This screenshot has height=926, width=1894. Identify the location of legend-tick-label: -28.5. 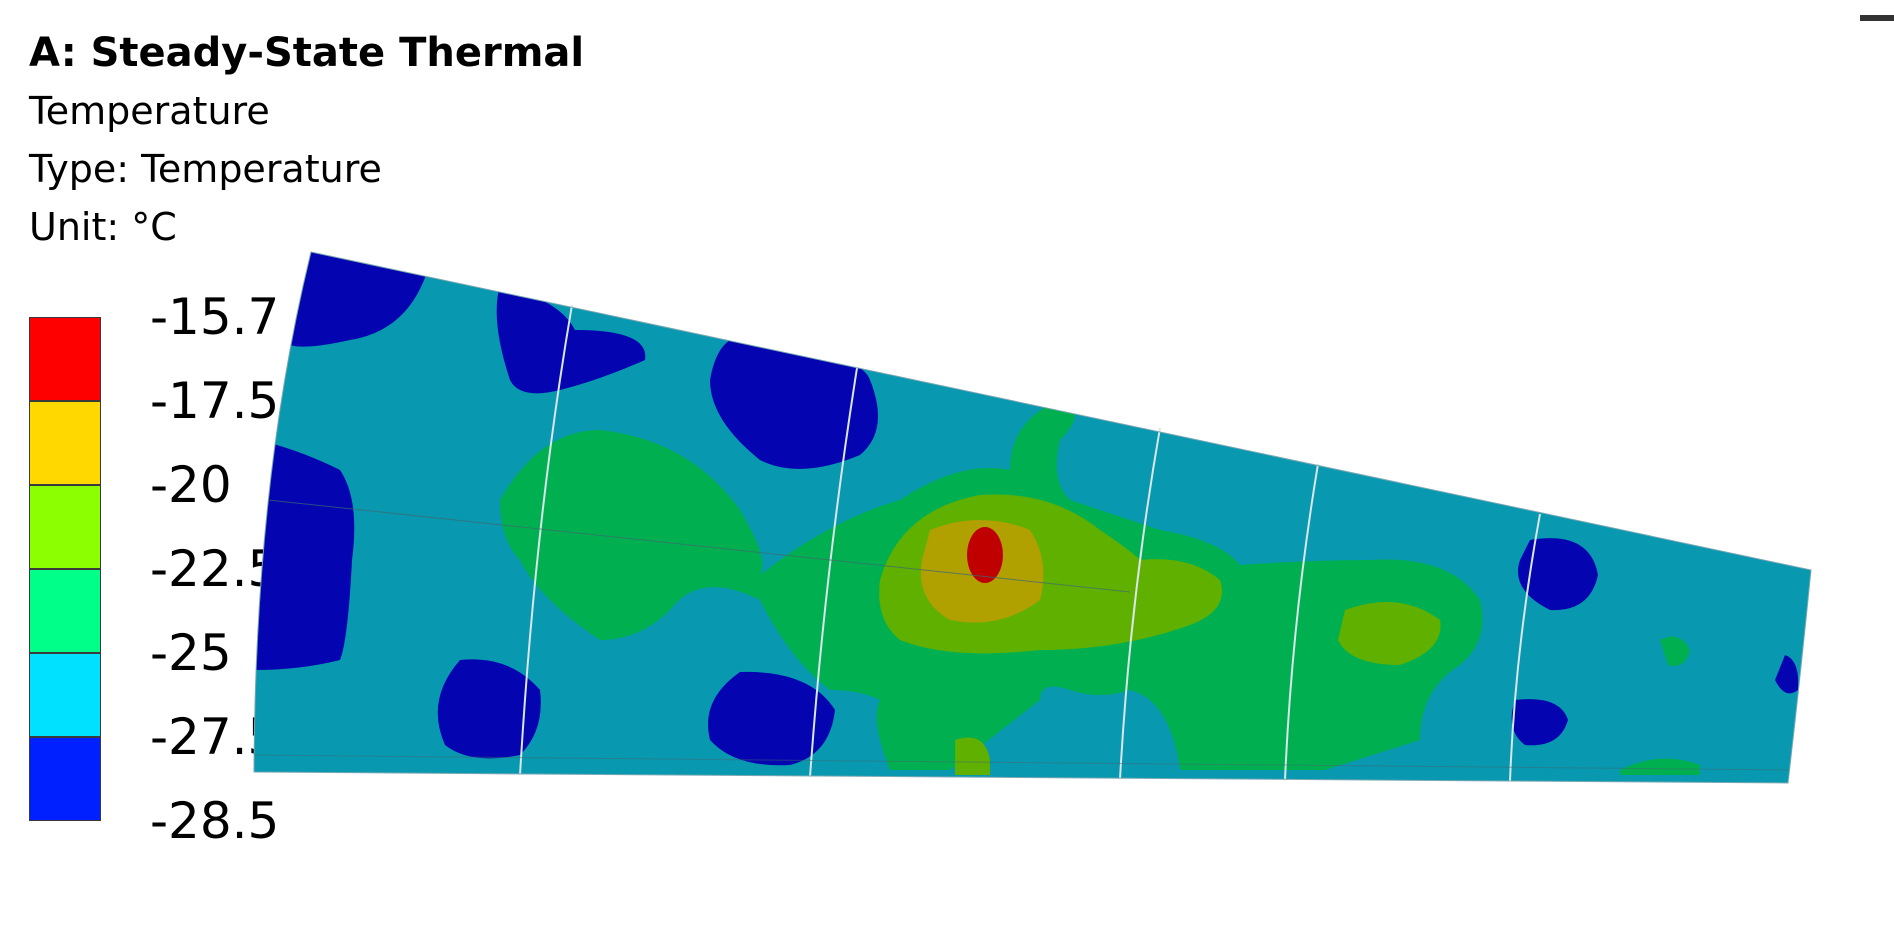
(215, 821).